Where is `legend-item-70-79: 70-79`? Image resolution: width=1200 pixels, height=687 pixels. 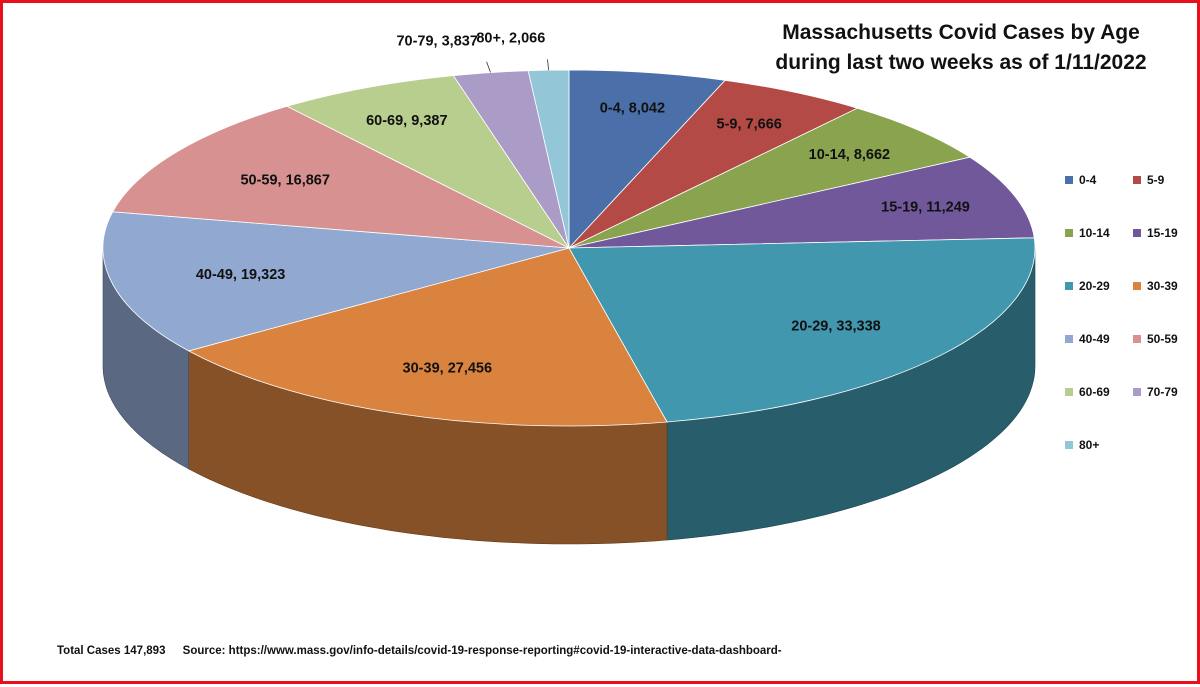
legend-item-70-79: 70-79 is located at coordinates (1155, 392).